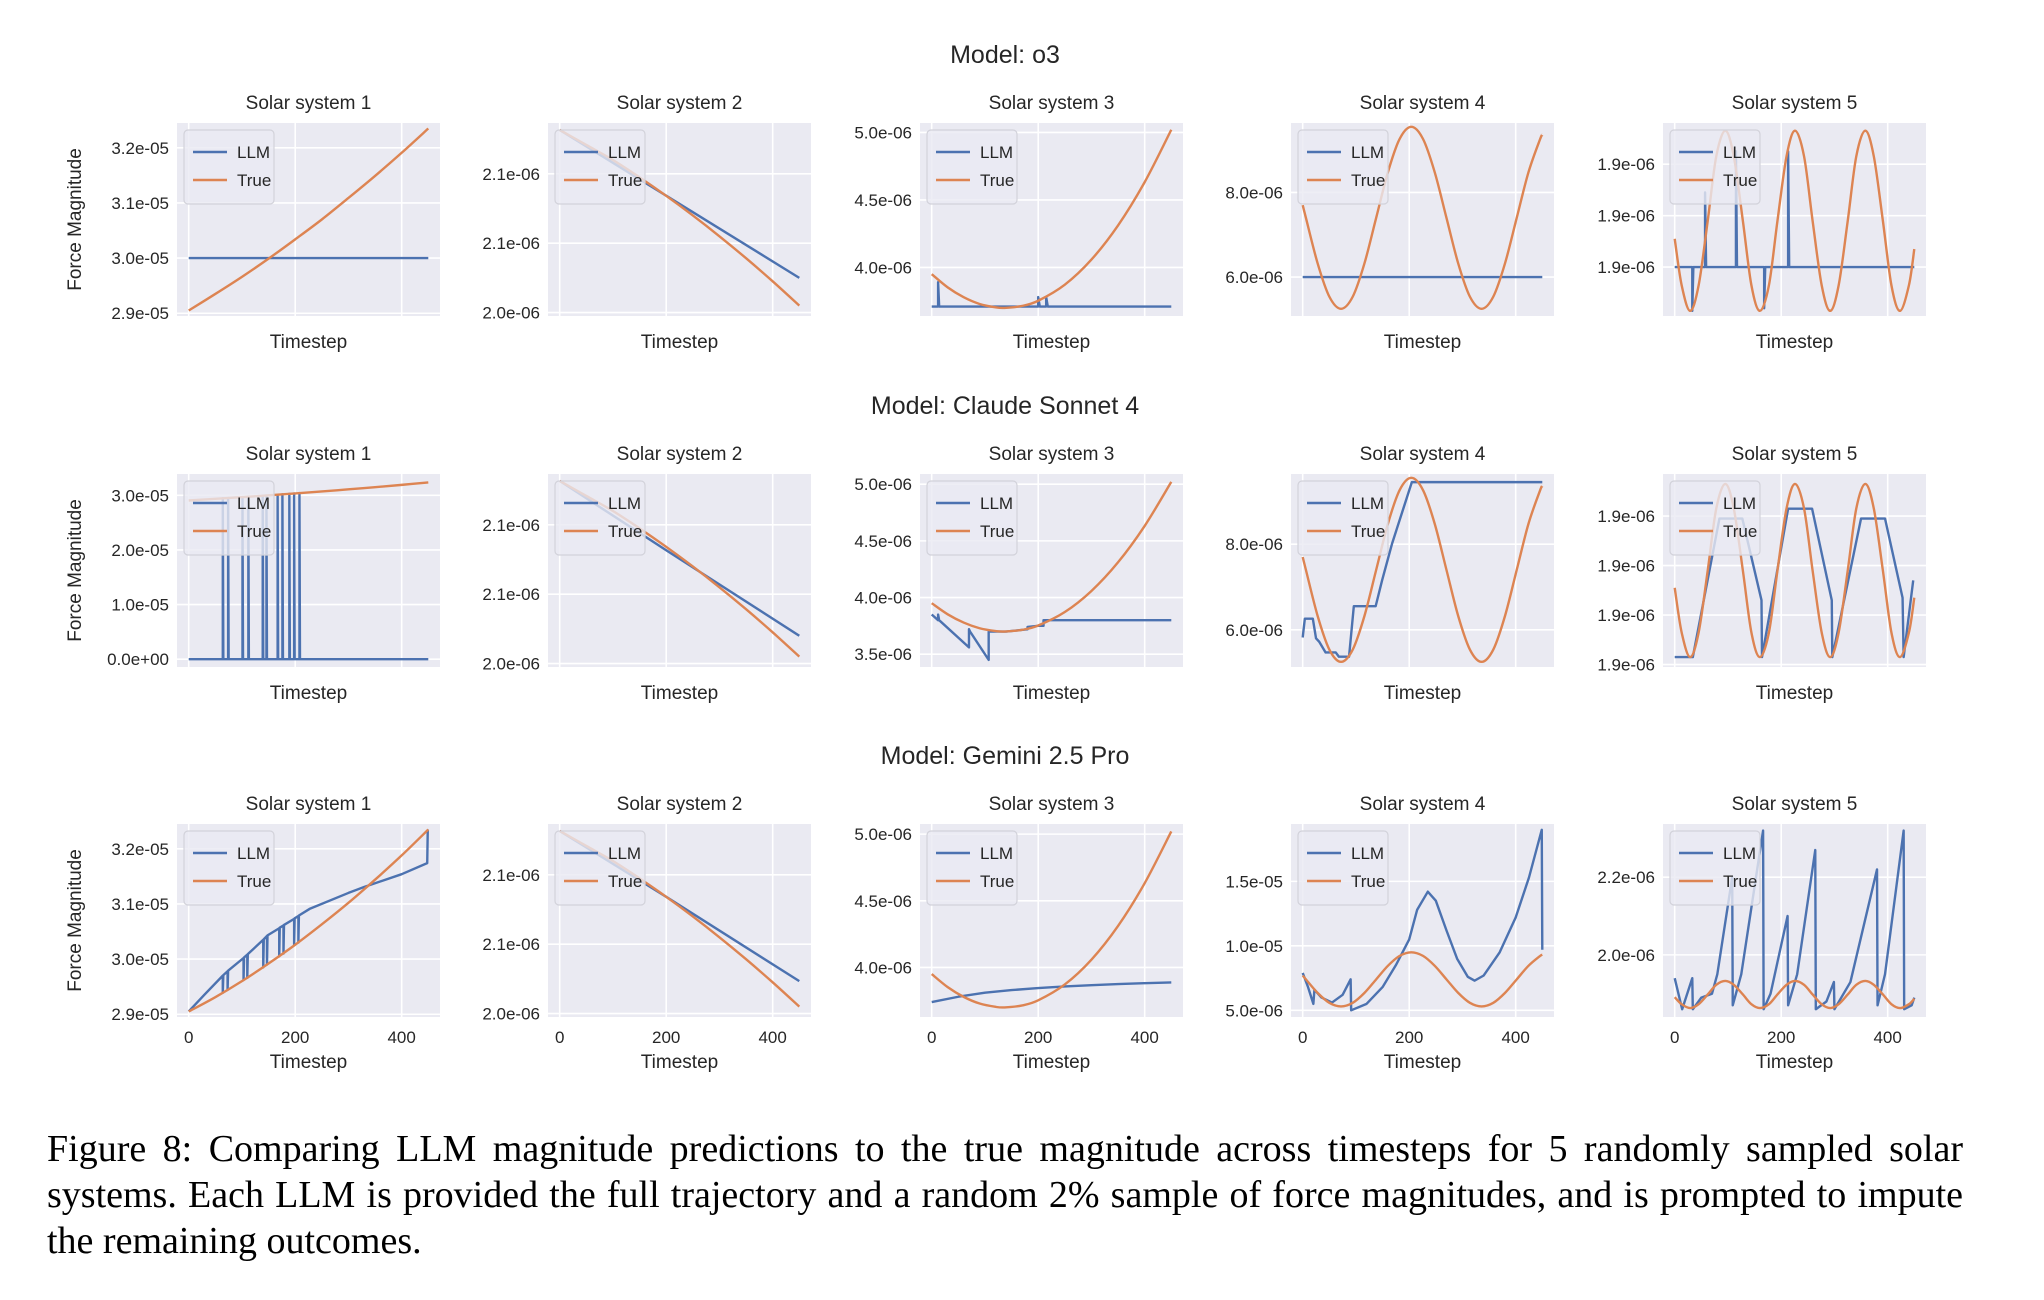  I want to click on y-tick-label: 6.0e-06, so click(1254, 630).